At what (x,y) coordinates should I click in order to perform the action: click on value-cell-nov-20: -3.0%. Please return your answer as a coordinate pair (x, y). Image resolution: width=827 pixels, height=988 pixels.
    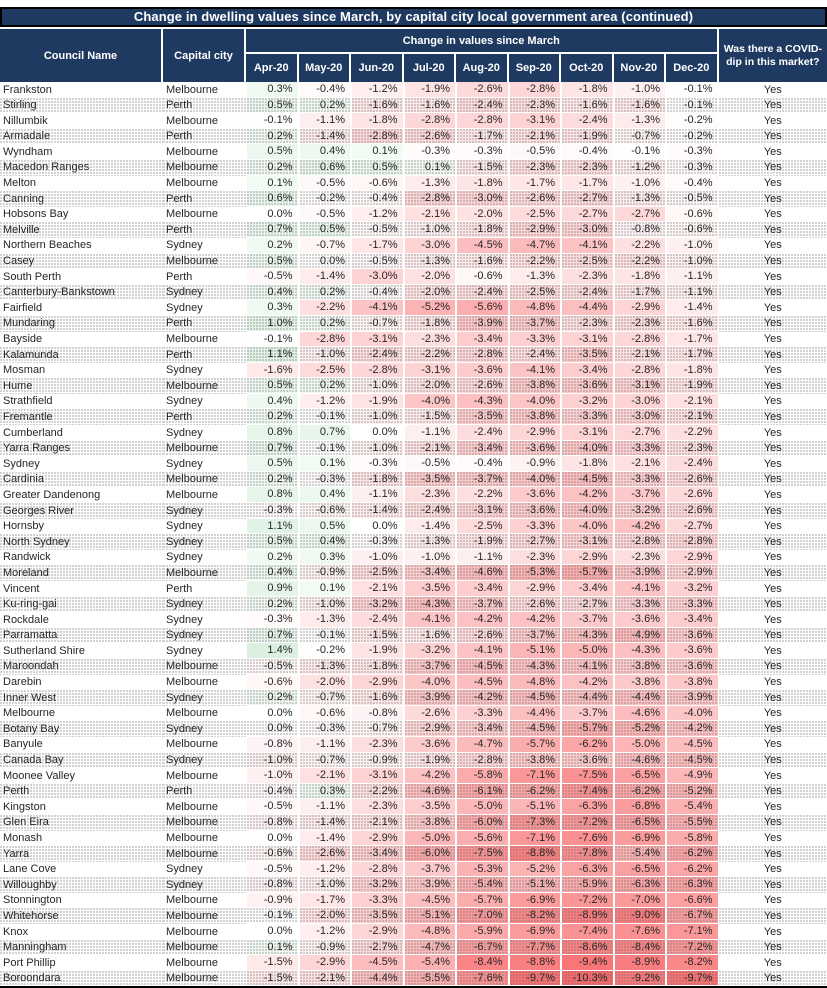
    Looking at the image, I should click on (639, 401).